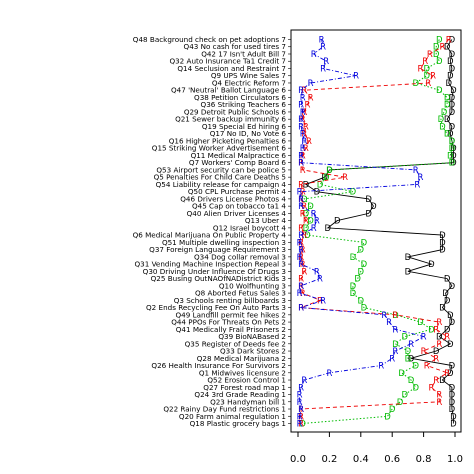 Image resolution: width=474 pixels, height=474 pixels. I want to click on y-tick-label: Q25 Busing OutNAOfNADistrict Kids 3, so click(218, 278).